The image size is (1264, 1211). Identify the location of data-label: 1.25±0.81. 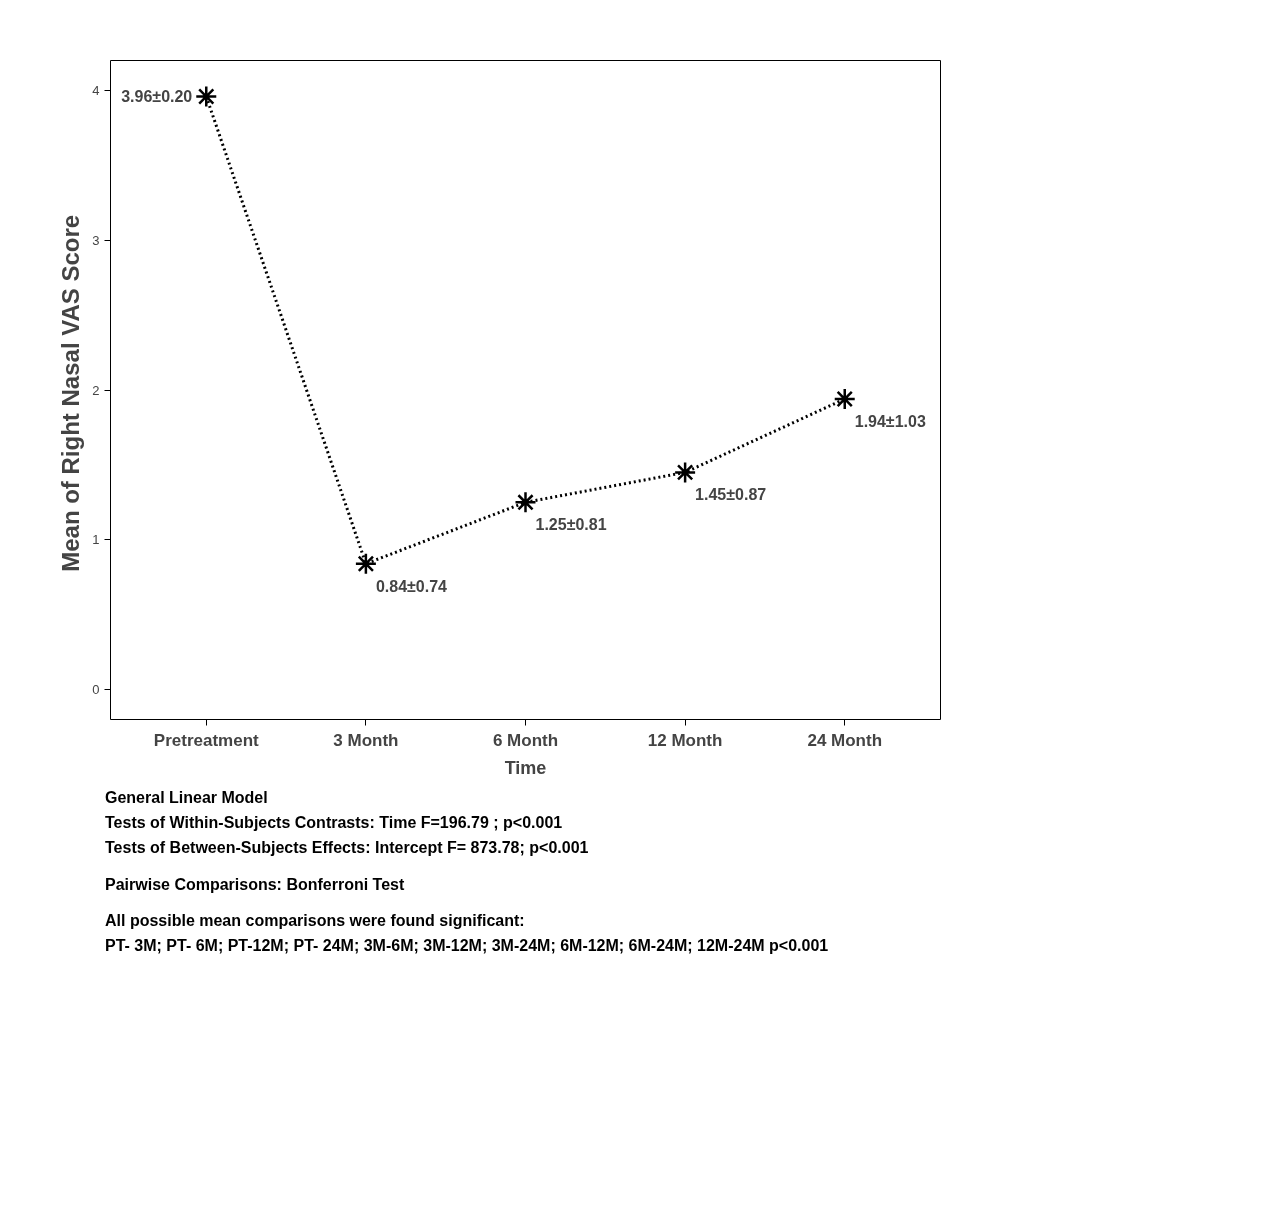
(571, 525).